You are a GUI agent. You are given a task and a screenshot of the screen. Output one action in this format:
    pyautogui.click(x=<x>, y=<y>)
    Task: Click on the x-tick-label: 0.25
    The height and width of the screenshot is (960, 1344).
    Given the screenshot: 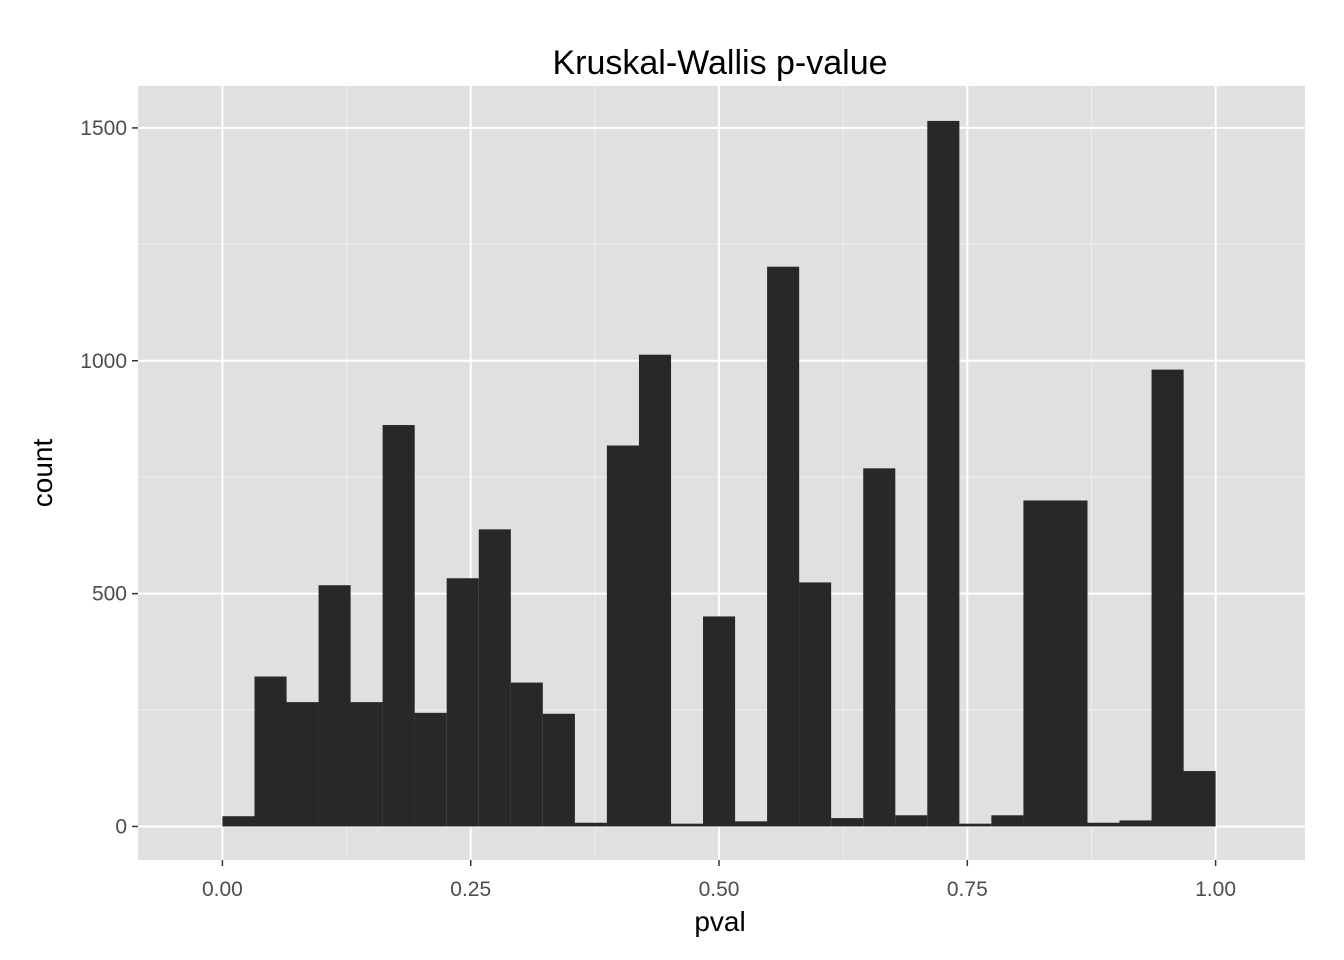 What is the action you would take?
    pyautogui.click(x=470, y=889)
    